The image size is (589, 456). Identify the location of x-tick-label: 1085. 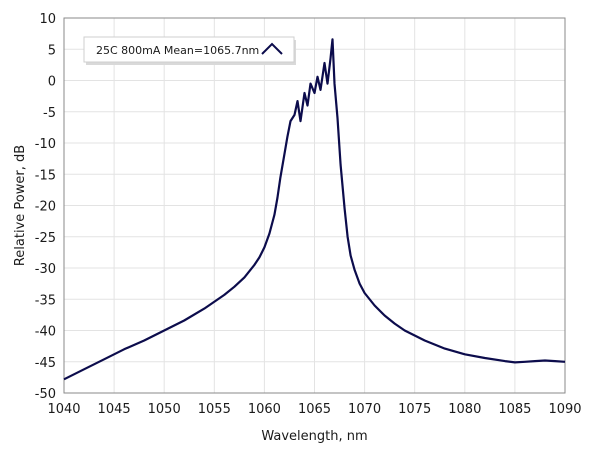
(514, 409).